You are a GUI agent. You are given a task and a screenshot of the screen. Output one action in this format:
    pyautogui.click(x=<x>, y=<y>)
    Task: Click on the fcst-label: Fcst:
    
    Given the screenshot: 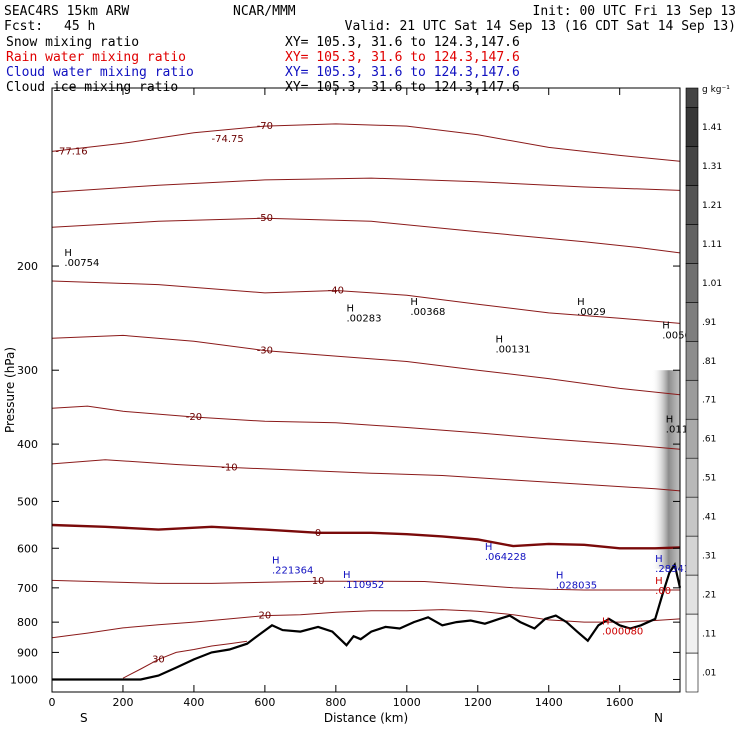 What is the action you would take?
    pyautogui.click(x=23, y=26)
    